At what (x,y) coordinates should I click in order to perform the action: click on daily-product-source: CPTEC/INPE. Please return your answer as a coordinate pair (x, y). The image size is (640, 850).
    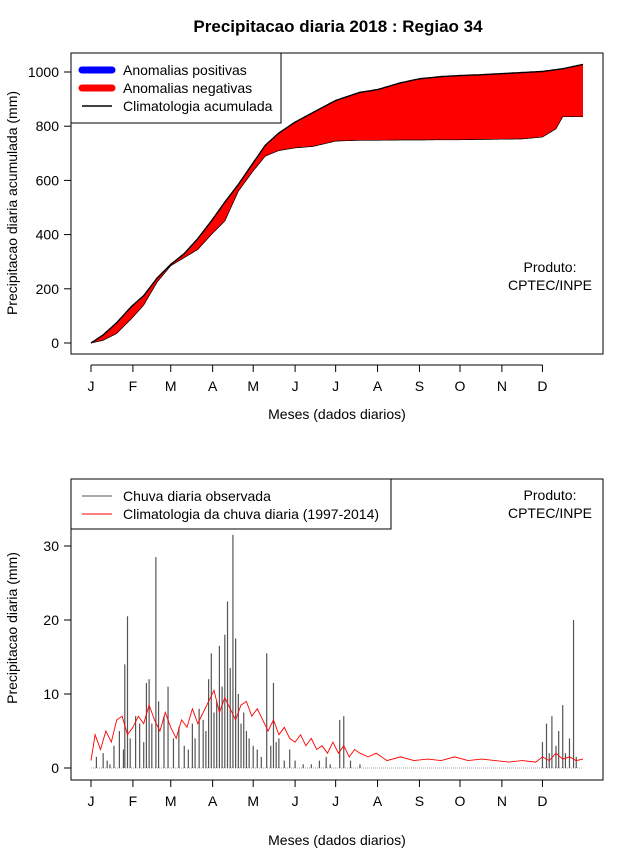
    Looking at the image, I should click on (550, 513).